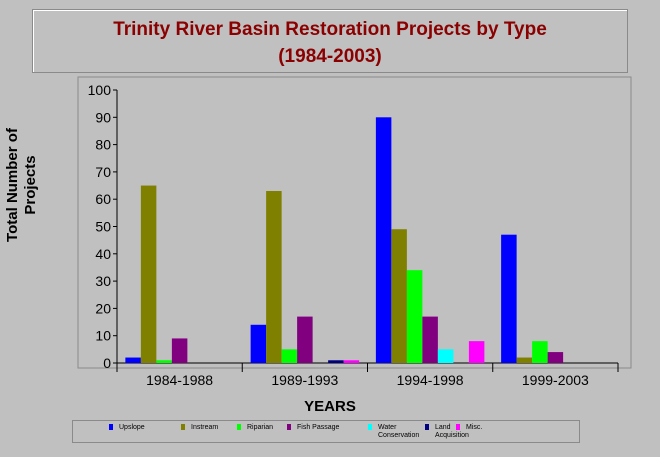 This screenshot has height=457, width=660. I want to click on y-tick-label: 40, so click(103, 254).